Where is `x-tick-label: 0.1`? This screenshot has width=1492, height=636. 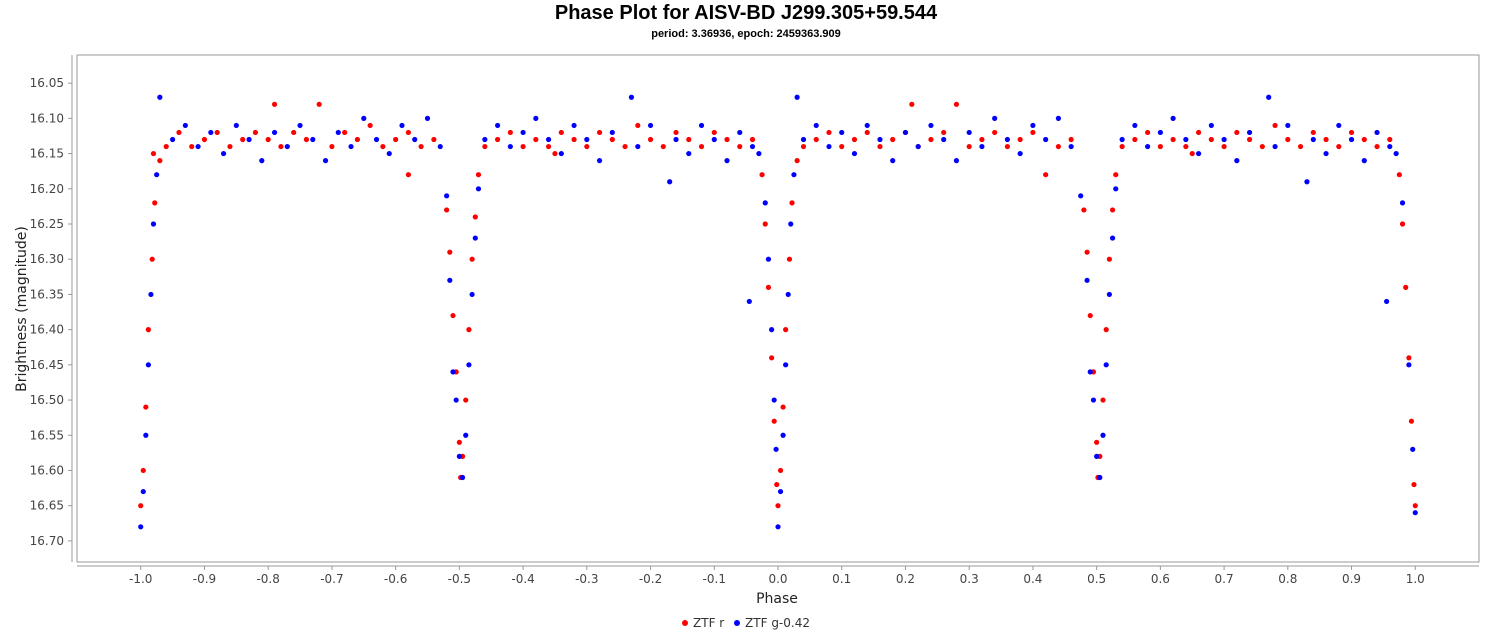
x-tick-label: 0.1 is located at coordinates (841, 579).